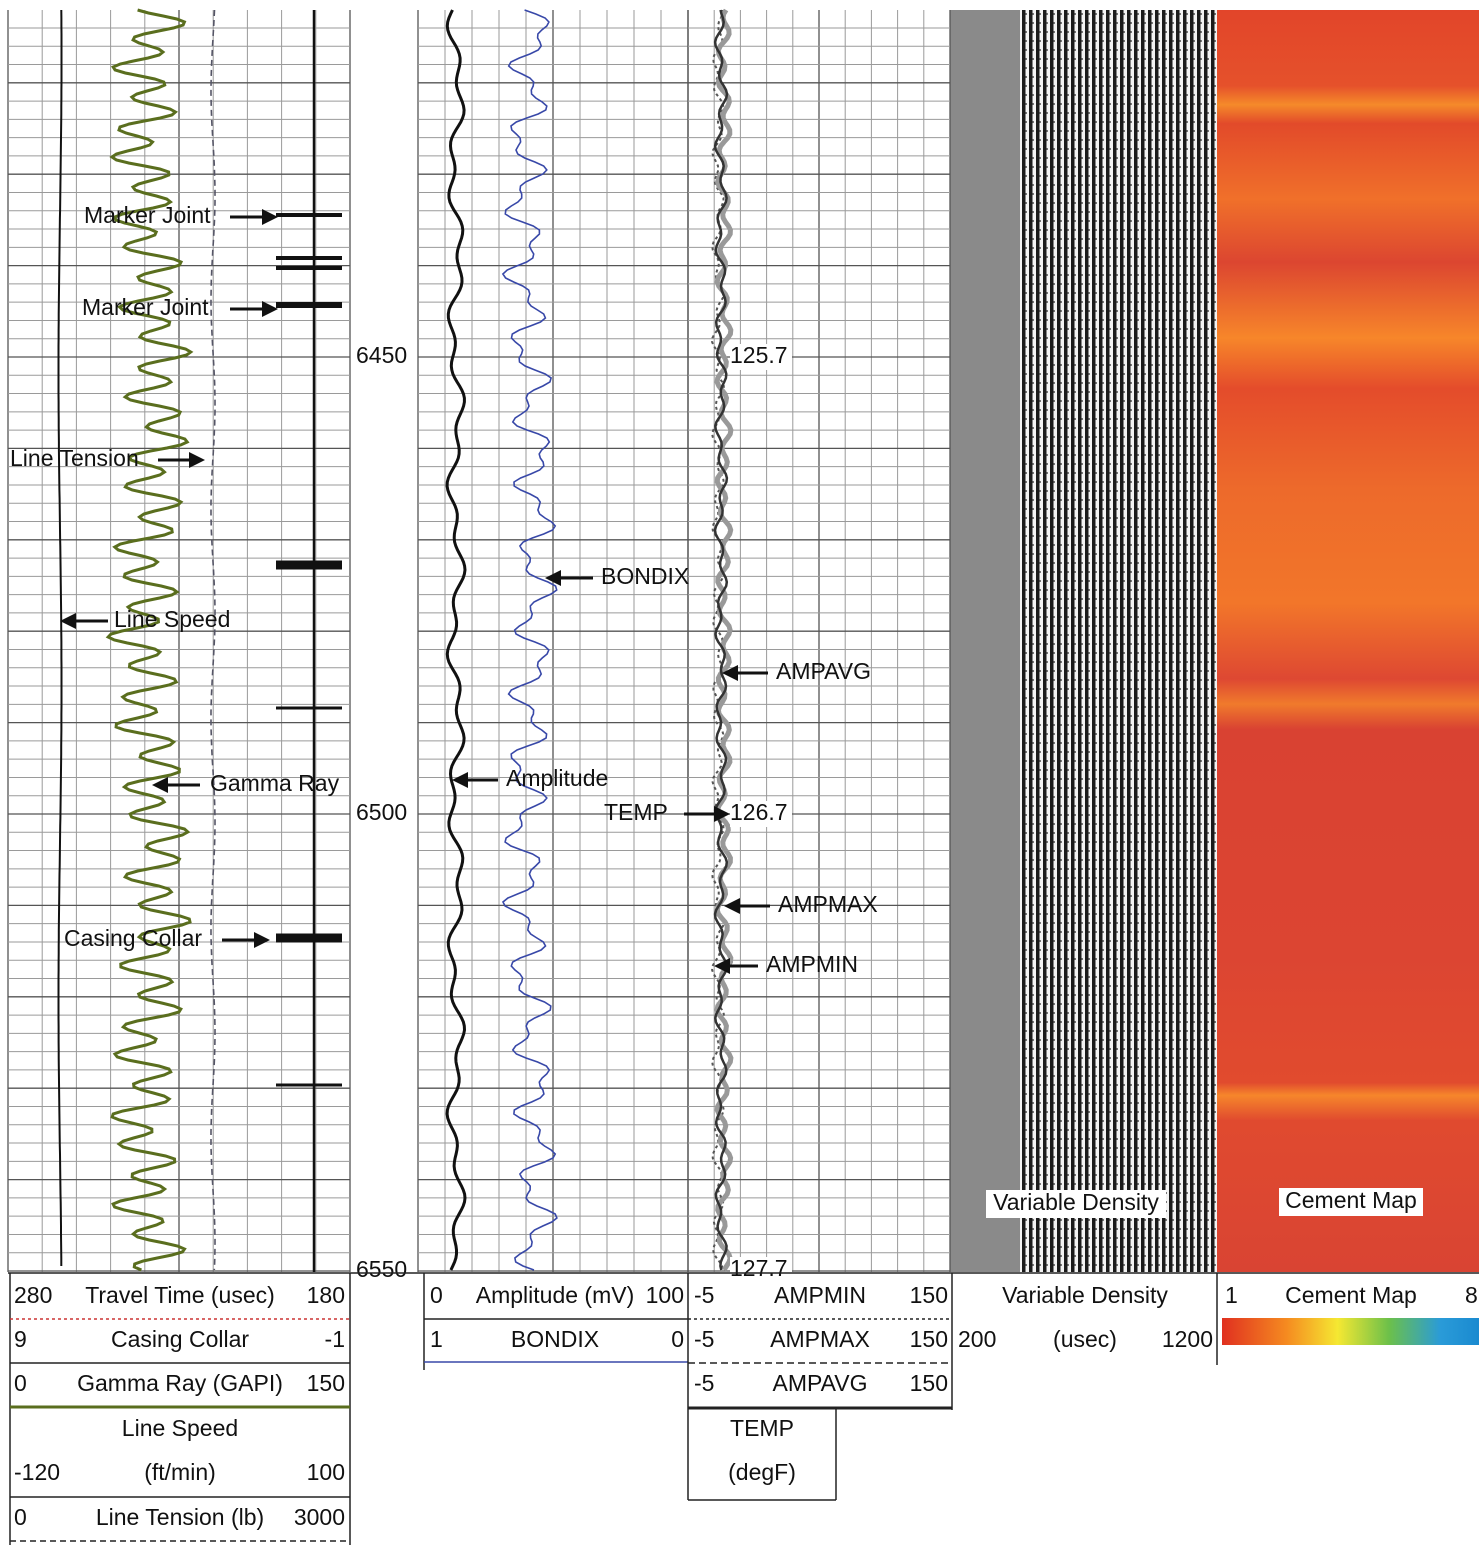 Image resolution: width=1479 pixels, height=1552 pixels. Describe the element at coordinates (275, 783) in the screenshot. I see `annotation: Gamma Ray` at that location.